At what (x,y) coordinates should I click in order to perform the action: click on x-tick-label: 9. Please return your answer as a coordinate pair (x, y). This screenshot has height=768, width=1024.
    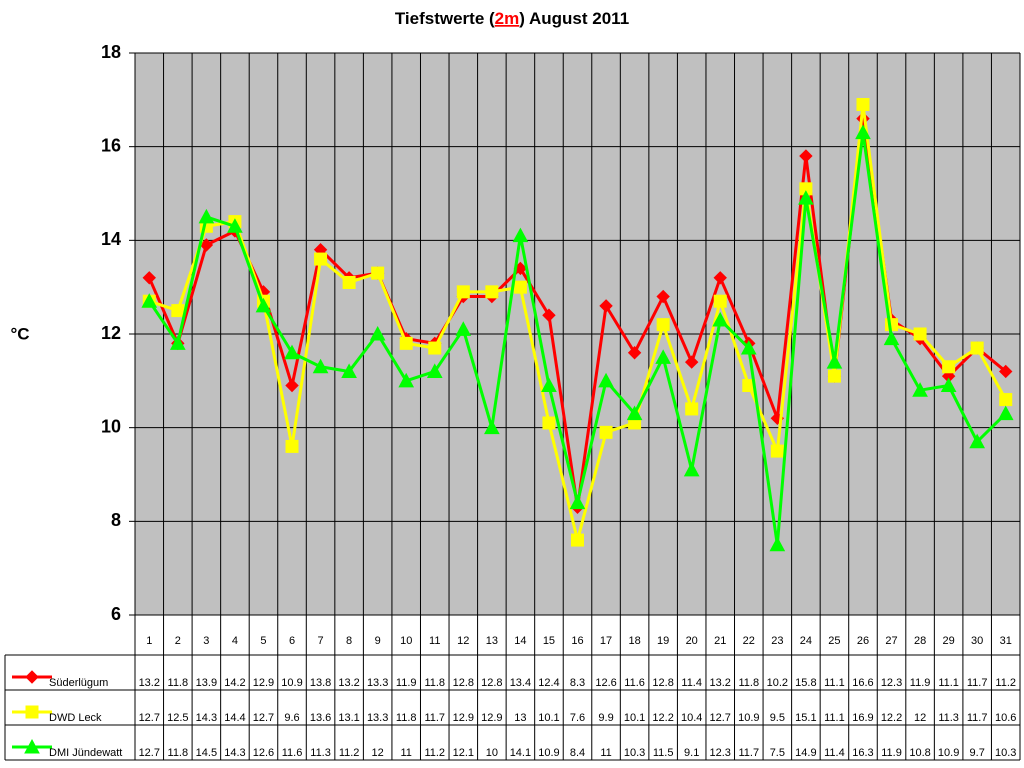
    Looking at the image, I should click on (378, 641).